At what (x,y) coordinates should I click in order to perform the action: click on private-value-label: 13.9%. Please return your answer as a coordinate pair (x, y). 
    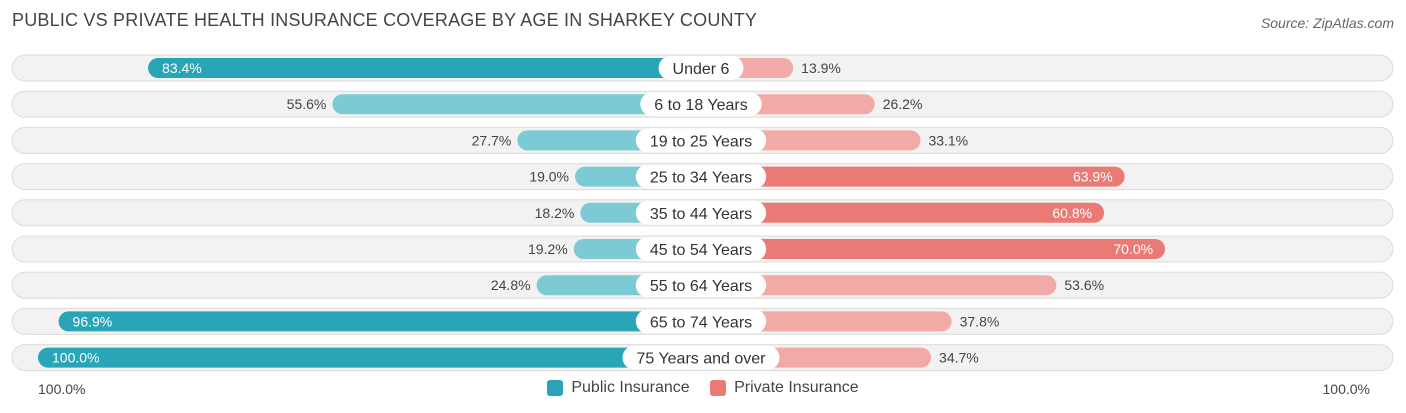
    Looking at the image, I should click on (821, 68).